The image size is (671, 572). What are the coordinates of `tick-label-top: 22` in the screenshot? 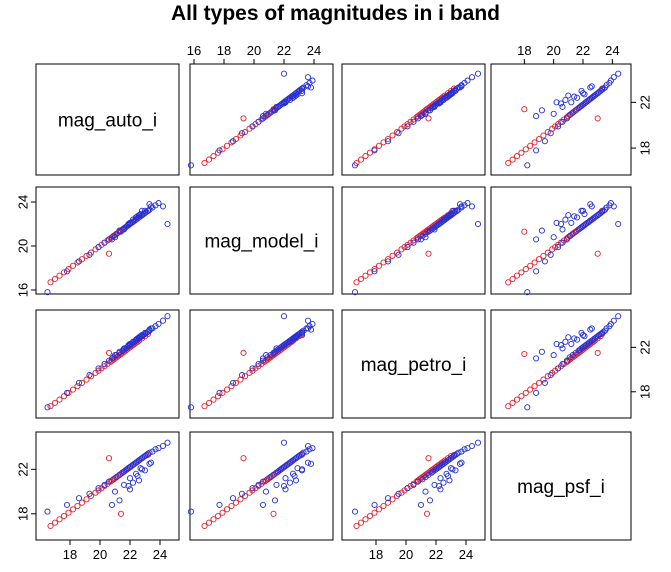 It's located at (583, 50).